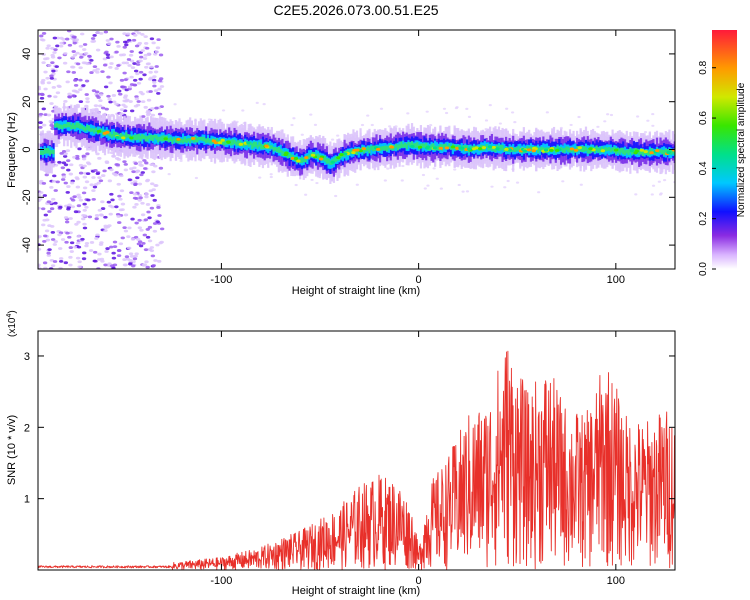 The image size is (750, 600). I want to click on snr-x-tick-label: -100, so click(221, 581).